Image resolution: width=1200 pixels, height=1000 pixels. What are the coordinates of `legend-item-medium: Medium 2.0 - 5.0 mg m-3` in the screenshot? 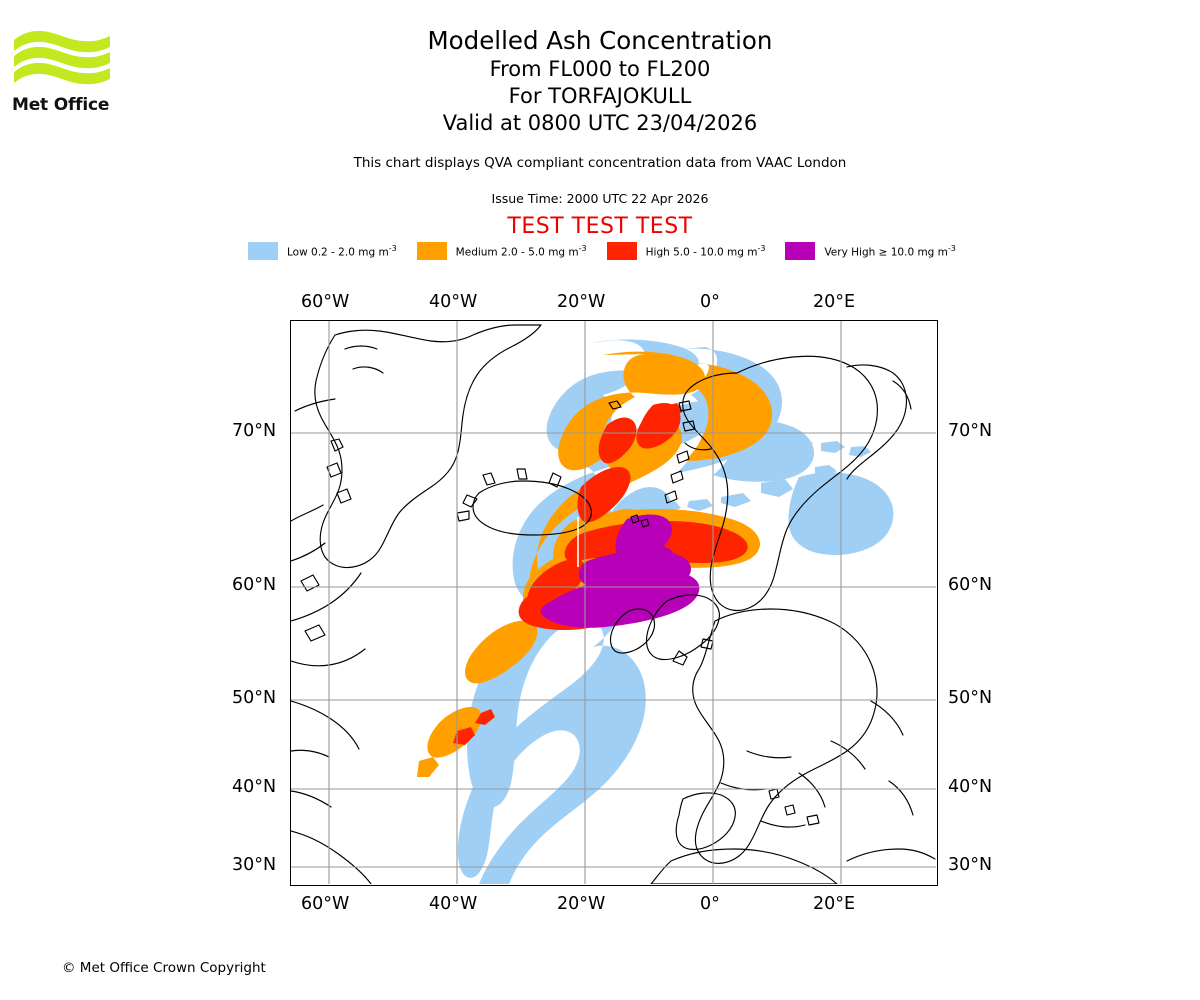 It's located at (501, 251).